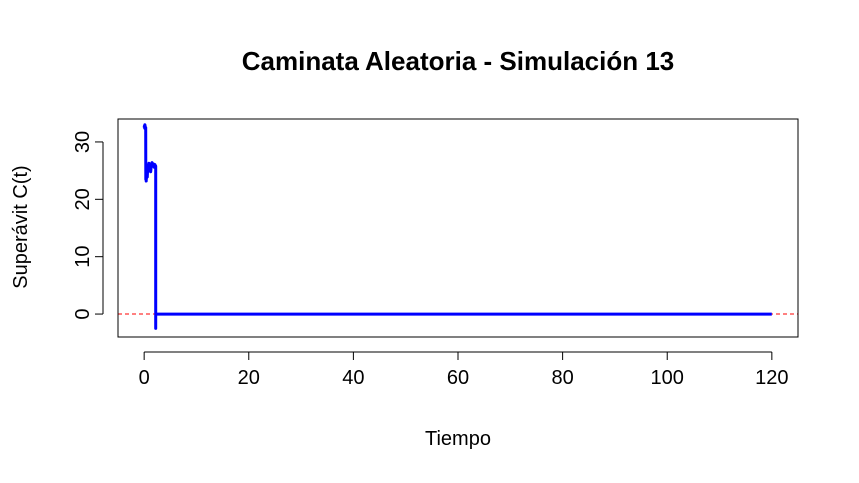 The image size is (859, 483). Describe the element at coordinates (353, 378) in the screenshot. I see `x-tick-label: 40` at that location.